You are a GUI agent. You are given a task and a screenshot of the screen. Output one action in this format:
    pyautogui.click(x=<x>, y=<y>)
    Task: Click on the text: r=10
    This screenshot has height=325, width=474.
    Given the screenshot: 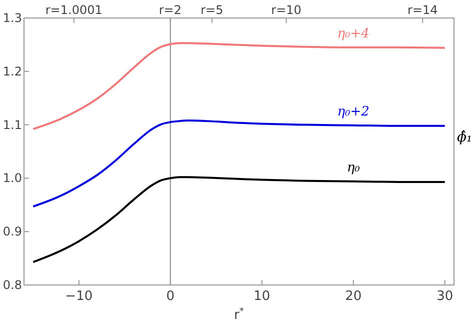 What is the action you would take?
    pyautogui.click(x=286, y=10)
    